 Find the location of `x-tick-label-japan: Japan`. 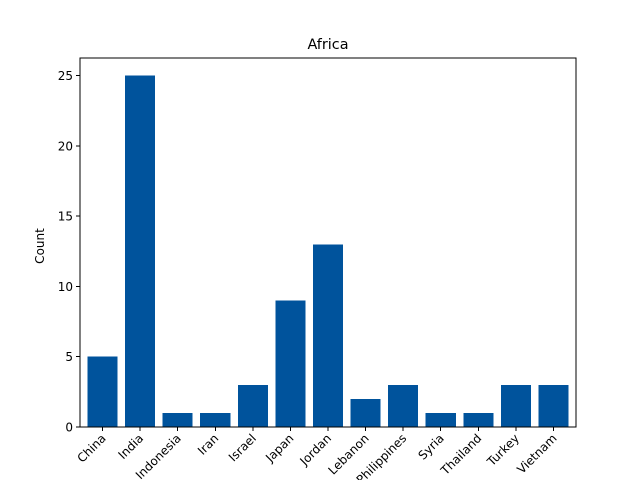

x-tick-label-japan: Japan is located at coordinates (279, 448).